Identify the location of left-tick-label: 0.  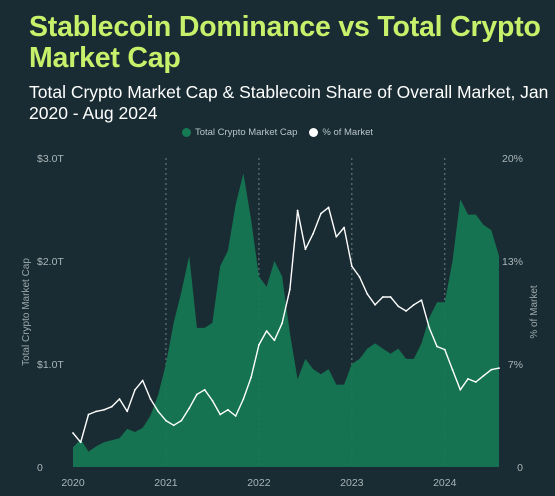
(40, 468).